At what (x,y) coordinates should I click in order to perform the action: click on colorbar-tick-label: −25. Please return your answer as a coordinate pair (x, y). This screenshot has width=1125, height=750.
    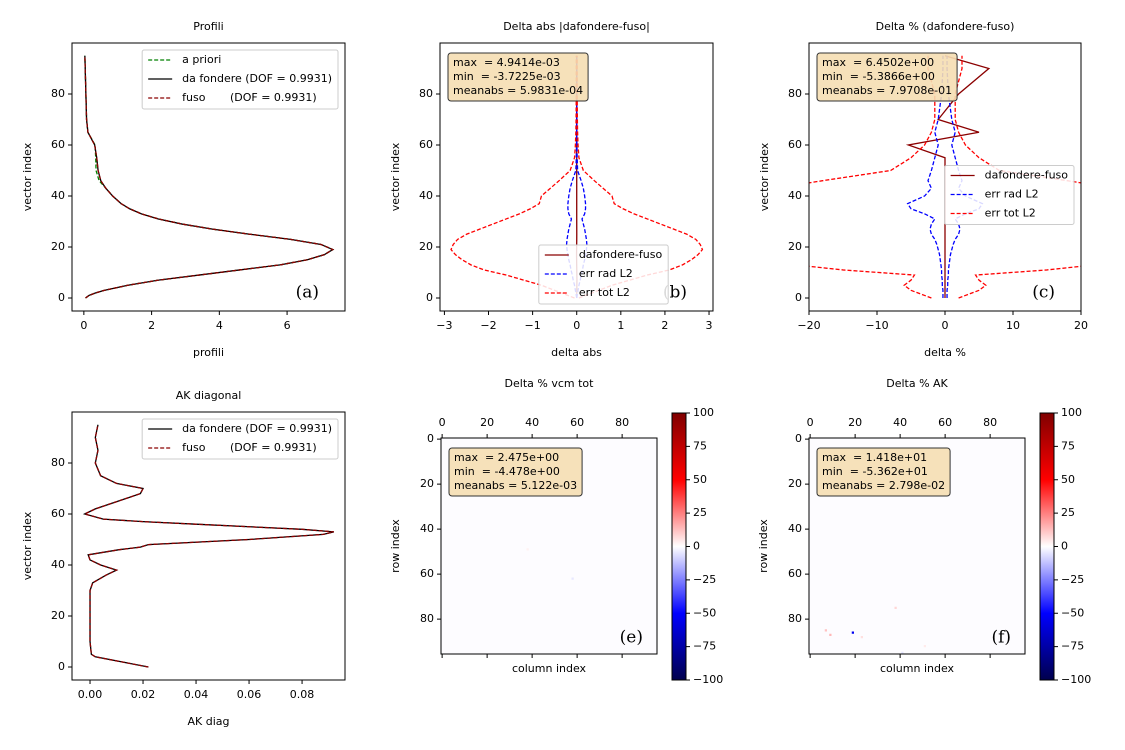
    Looking at the image, I should click on (704, 579).